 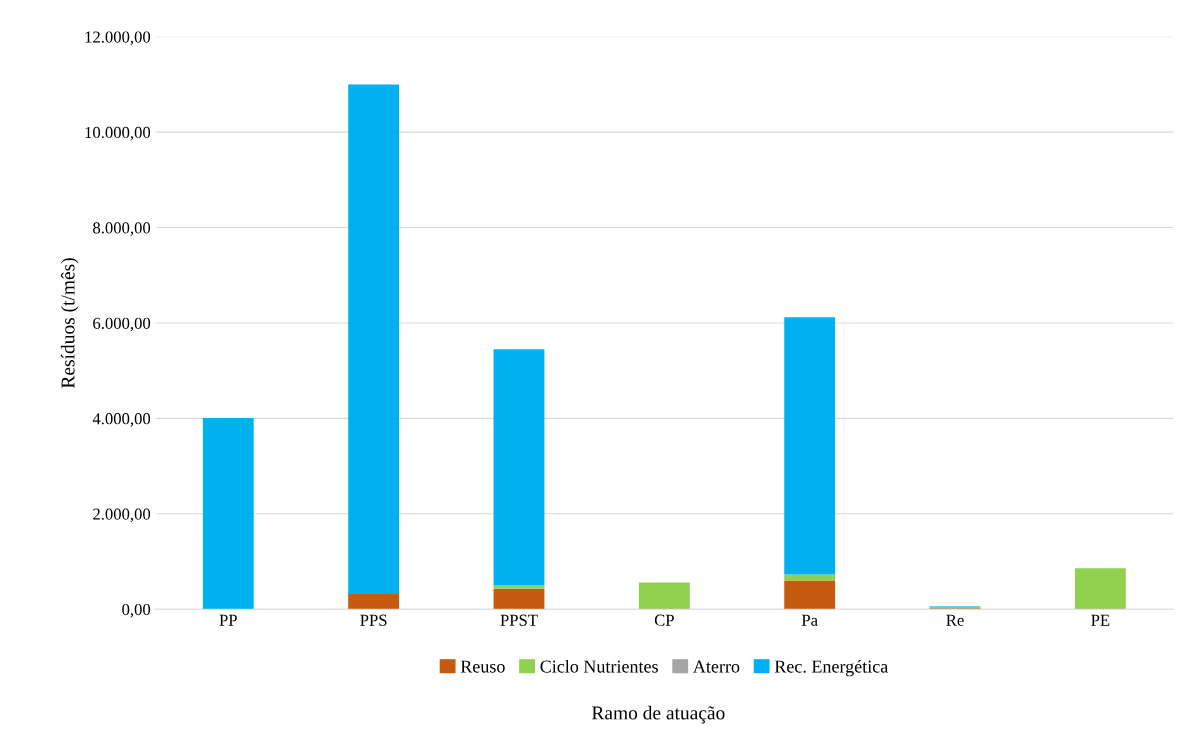 I want to click on y-tick-label: 12.000,00, so click(x=118, y=38).